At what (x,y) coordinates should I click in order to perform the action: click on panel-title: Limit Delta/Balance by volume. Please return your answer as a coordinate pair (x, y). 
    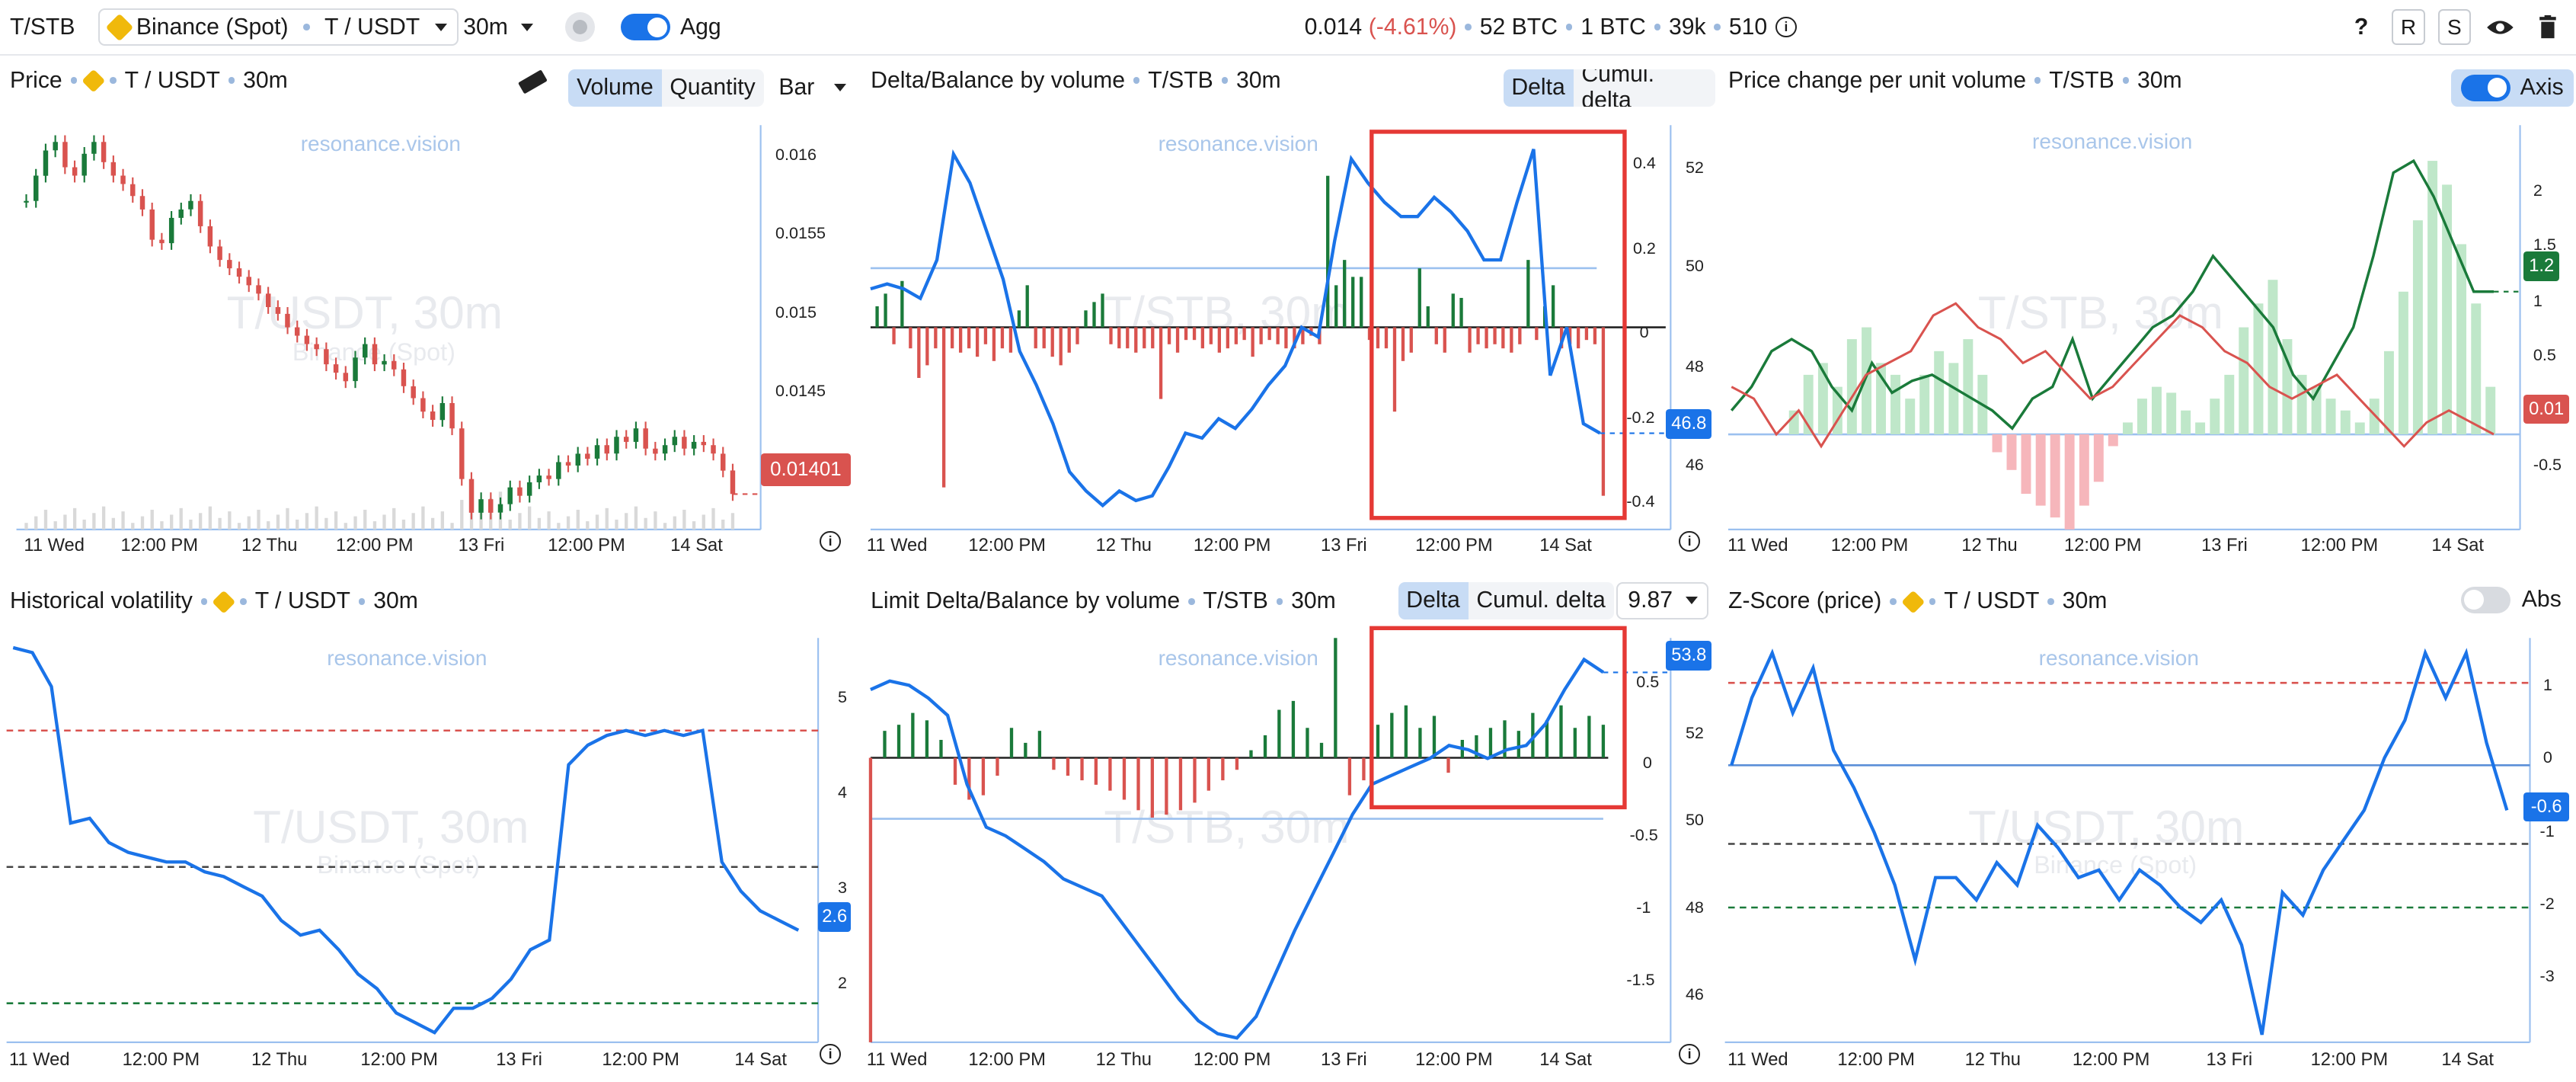
    Looking at the image, I should click on (1026, 601).